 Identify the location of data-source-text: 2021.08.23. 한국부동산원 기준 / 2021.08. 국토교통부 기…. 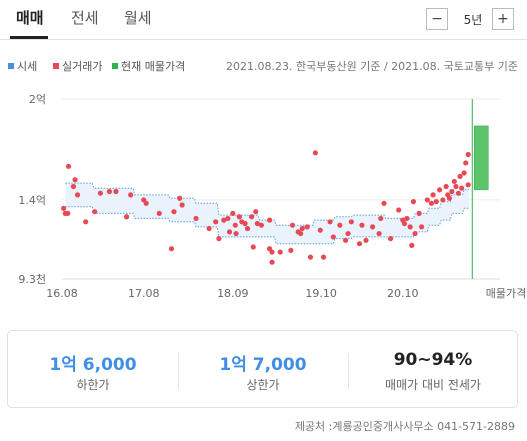
(372, 66).